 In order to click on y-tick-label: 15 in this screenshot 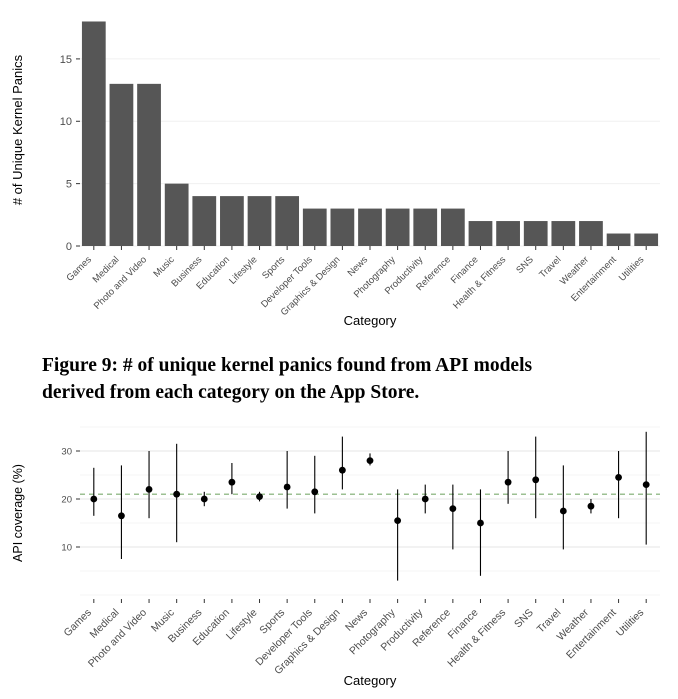, I will do `click(66, 60)`.